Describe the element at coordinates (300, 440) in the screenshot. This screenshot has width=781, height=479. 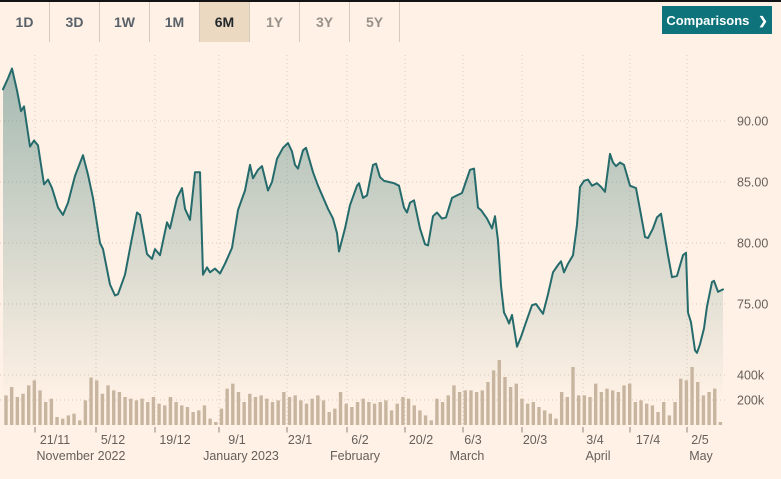
I see `date-tick-label: 23/1` at that location.